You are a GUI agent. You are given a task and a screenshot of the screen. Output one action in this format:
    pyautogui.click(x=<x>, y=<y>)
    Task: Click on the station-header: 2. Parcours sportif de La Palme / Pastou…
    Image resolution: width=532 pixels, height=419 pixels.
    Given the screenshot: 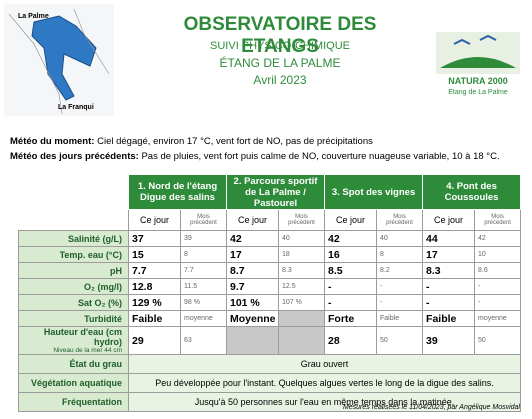 What is the action you would take?
    pyautogui.click(x=275, y=192)
    